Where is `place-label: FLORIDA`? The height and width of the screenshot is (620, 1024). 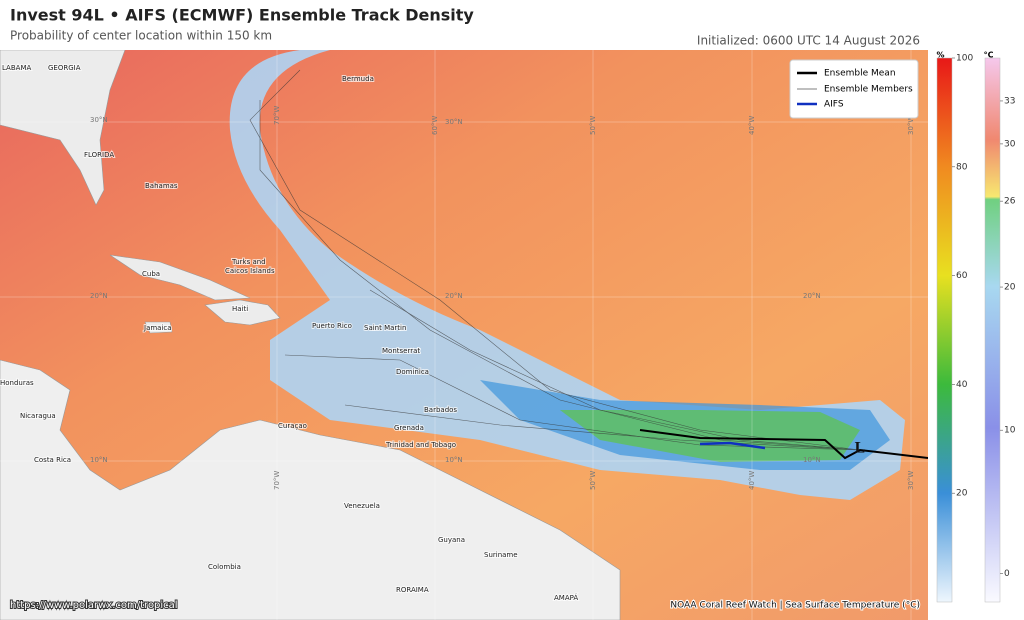
place-label: FLORIDA is located at coordinates (99, 155).